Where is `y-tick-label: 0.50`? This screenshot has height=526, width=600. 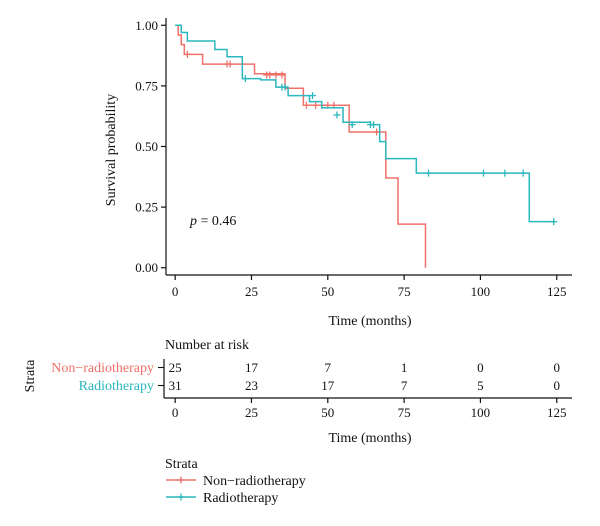 y-tick-label: 0.50 is located at coordinates (146, 146).